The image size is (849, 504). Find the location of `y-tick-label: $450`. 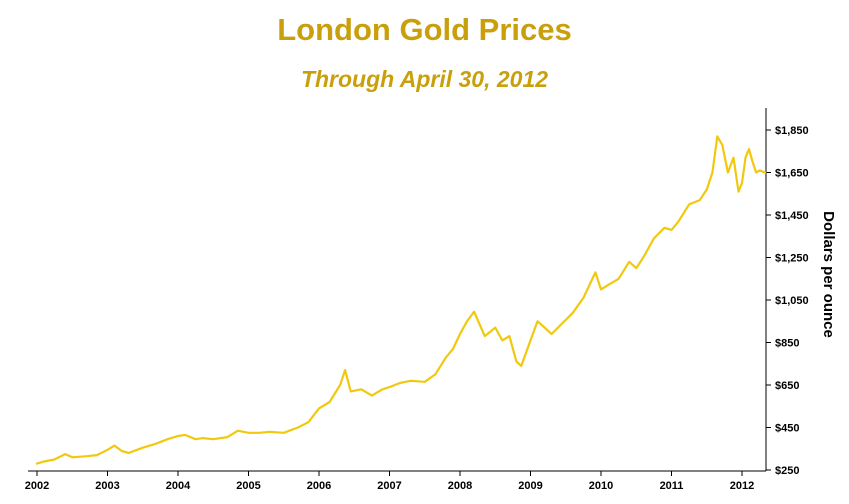

y-tick-label: $450 is located at coordinates (787, 429).